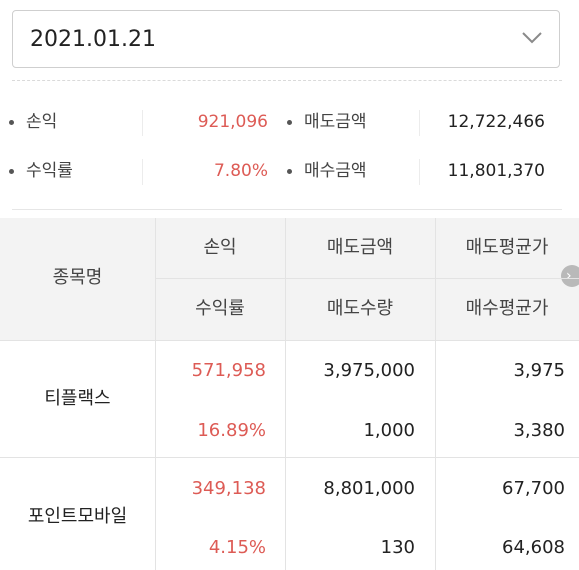 The width and height of the screenshot is (579, 570). I want to click on header-sell-avg: 매도평균가, so click(507, 247).